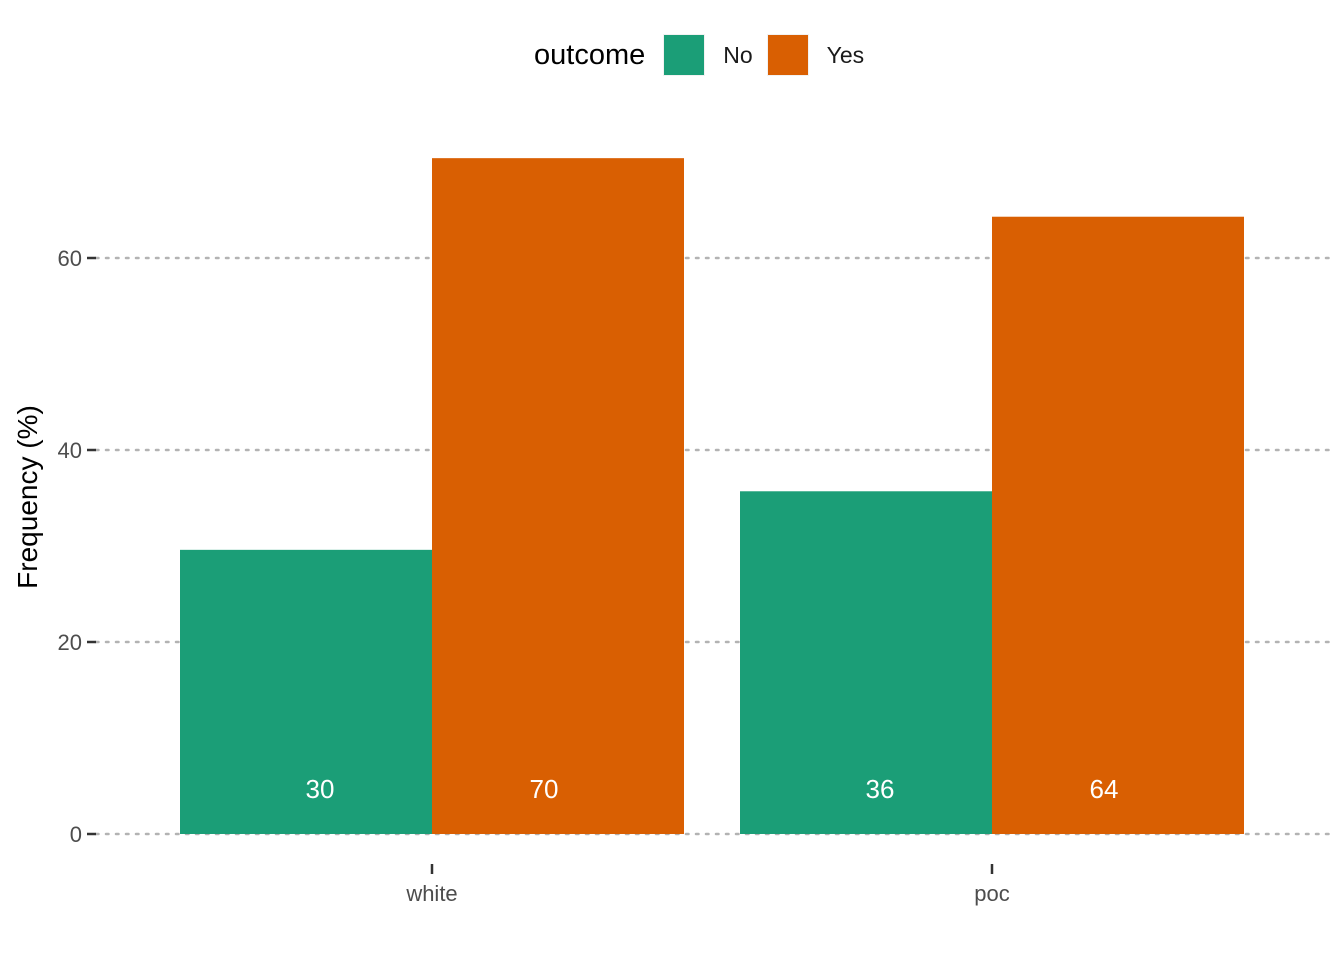  Describe the element at coordinates (558, 496) in the screenshot. I see `bar-white-yes` at that location.